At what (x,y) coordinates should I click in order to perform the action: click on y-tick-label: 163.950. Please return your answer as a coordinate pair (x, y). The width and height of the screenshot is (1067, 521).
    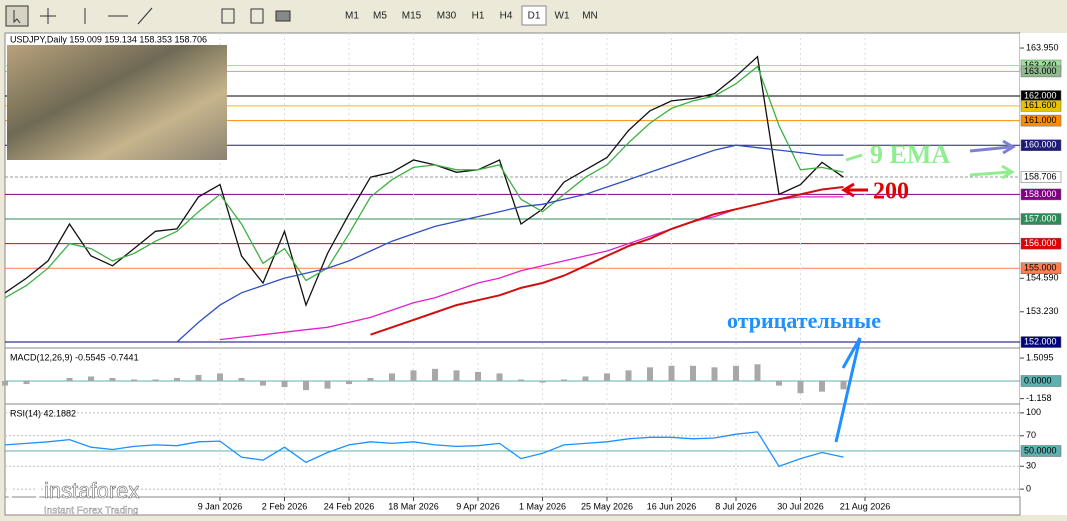
    Looking at the image, I should click on (1042, 47).